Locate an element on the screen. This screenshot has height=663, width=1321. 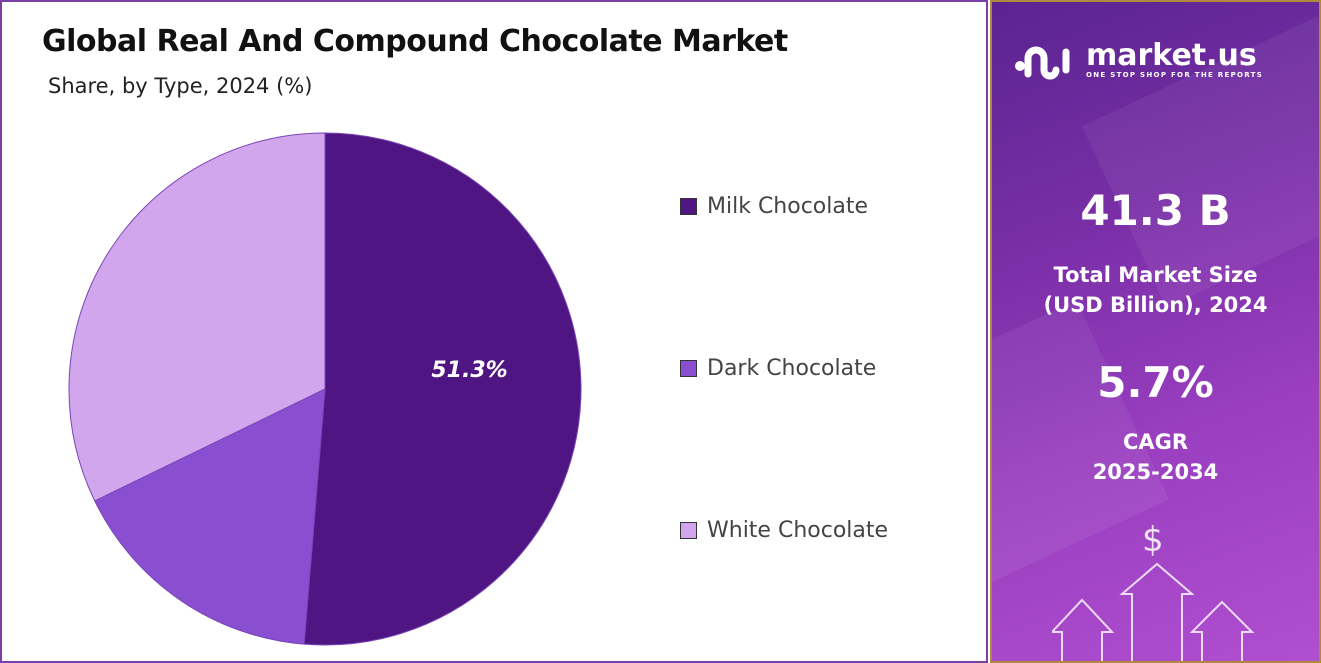
brand-name: market.us is located at coordinates (1171, 55).